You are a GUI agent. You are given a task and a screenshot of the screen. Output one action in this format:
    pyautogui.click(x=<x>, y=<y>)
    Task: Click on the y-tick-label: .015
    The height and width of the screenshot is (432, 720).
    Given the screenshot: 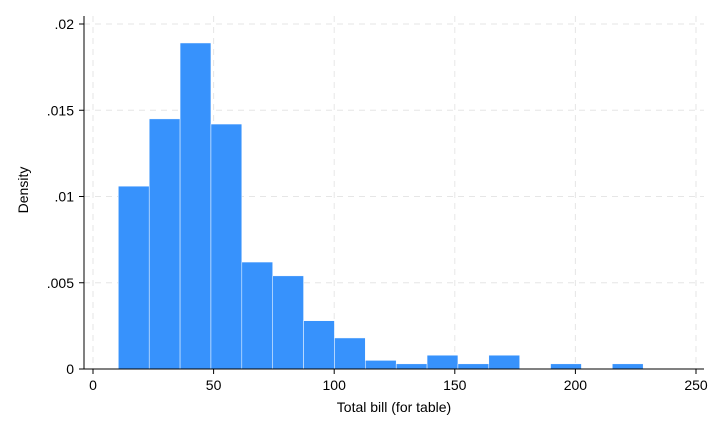 What is the action you would take?
    pyautogui.click(x=60, y=110)
    